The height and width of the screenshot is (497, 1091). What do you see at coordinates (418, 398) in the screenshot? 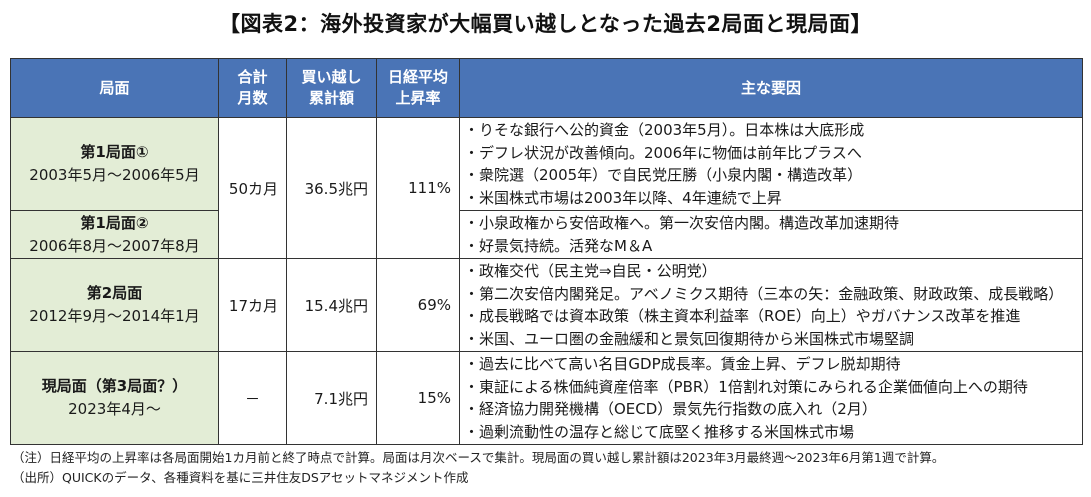
I see `nikkei-rise-cell: 15%` at bounding box center [418, 398].